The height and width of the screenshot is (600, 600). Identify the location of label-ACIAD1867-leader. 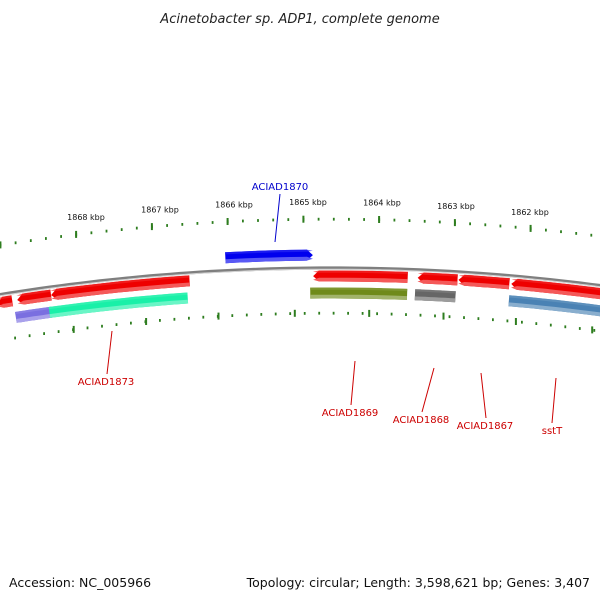
(483, 395).